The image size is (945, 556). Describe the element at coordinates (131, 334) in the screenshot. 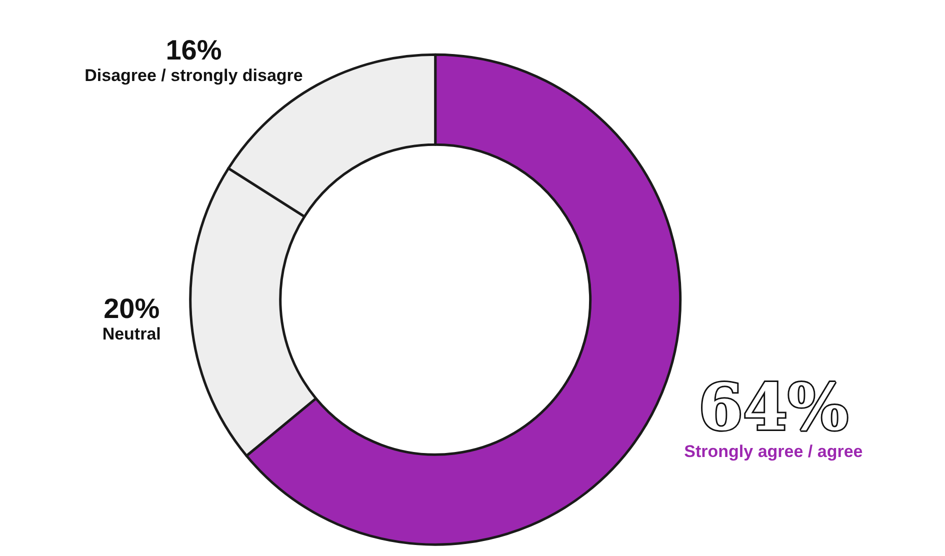

I see `slice-label: Neutral` at that location.